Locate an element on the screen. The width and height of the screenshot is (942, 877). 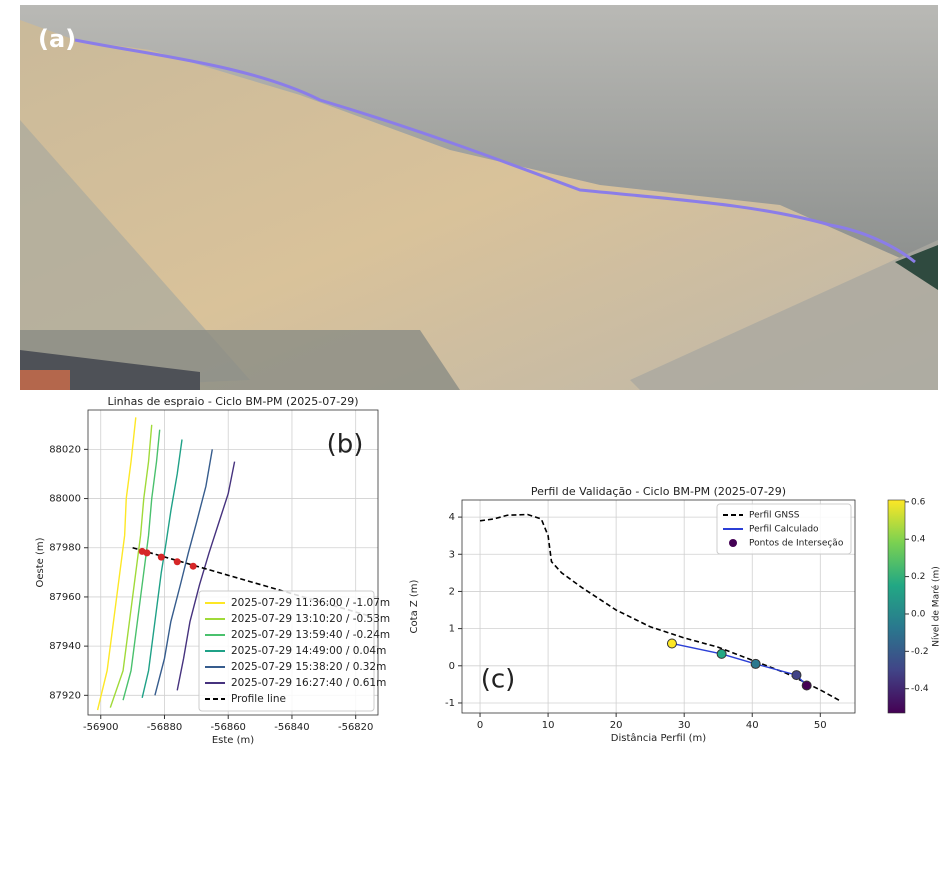
y-tick-label: 0 is located at coordinates (452, 666).